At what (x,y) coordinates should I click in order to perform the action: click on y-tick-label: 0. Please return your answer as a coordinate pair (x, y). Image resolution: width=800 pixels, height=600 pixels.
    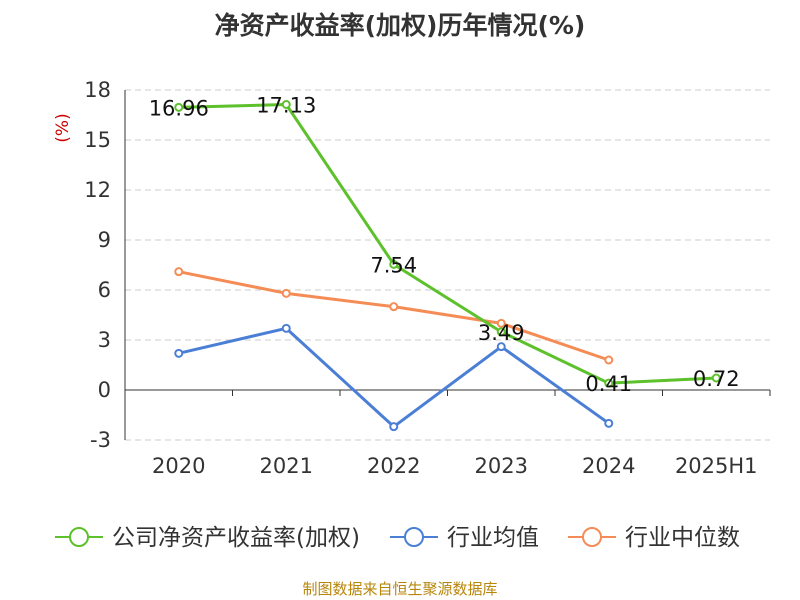
    Looking at the image, I should click on (104, 390).